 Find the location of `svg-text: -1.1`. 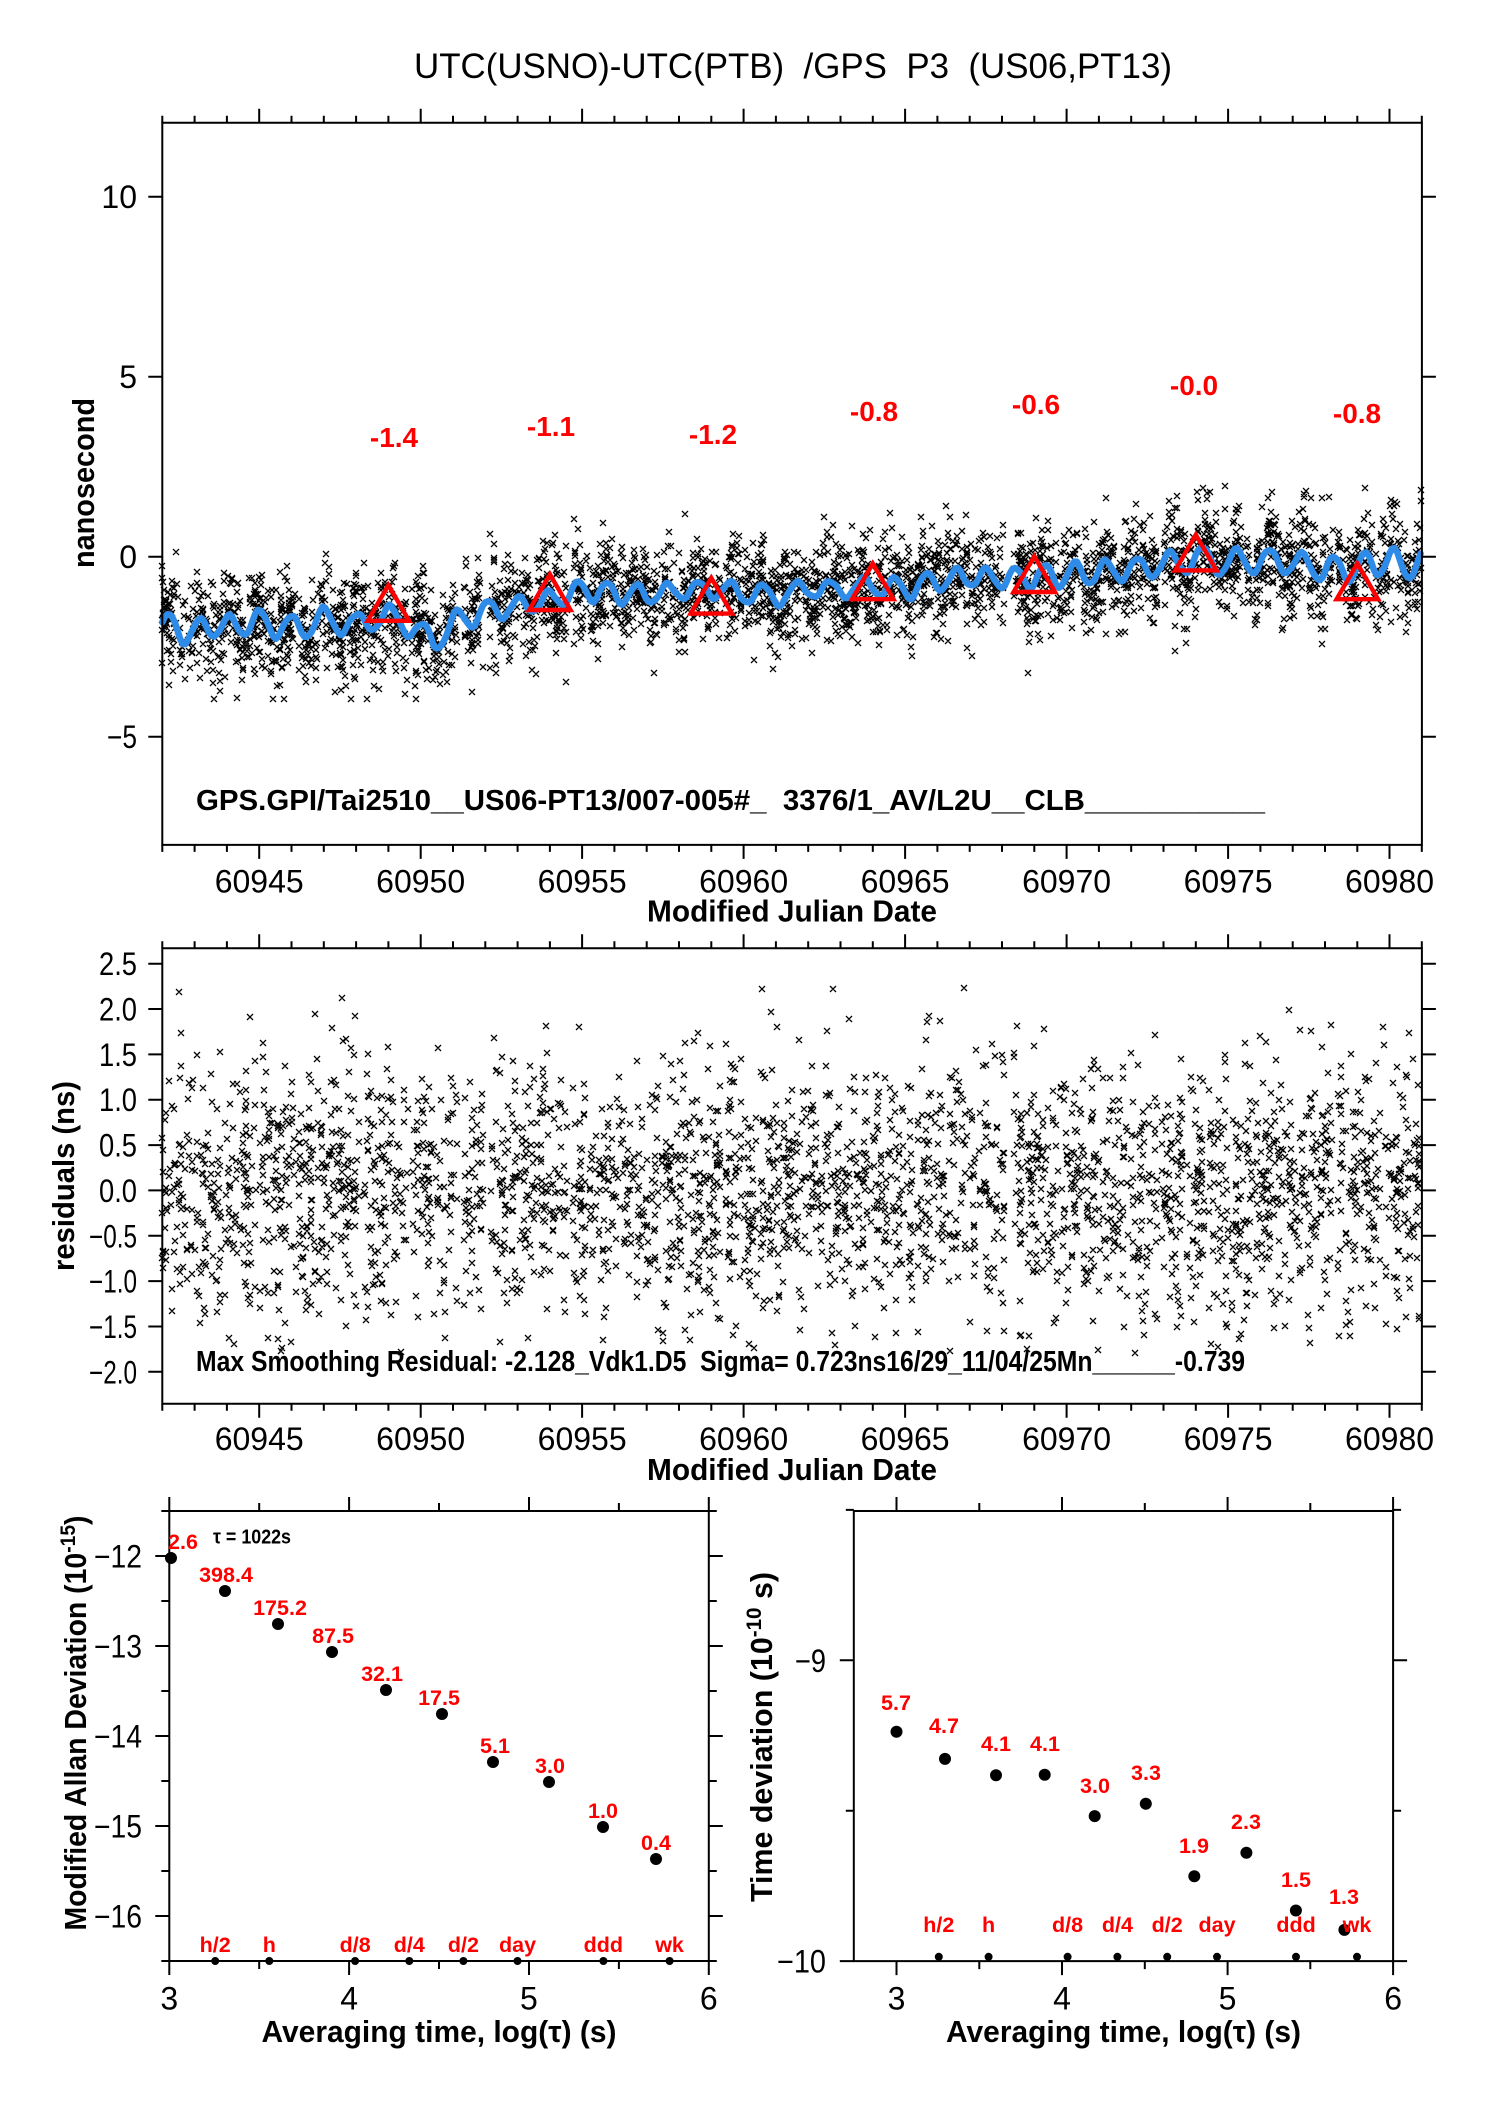

svg-text: -1.1 is located at coordinates (551, 426).